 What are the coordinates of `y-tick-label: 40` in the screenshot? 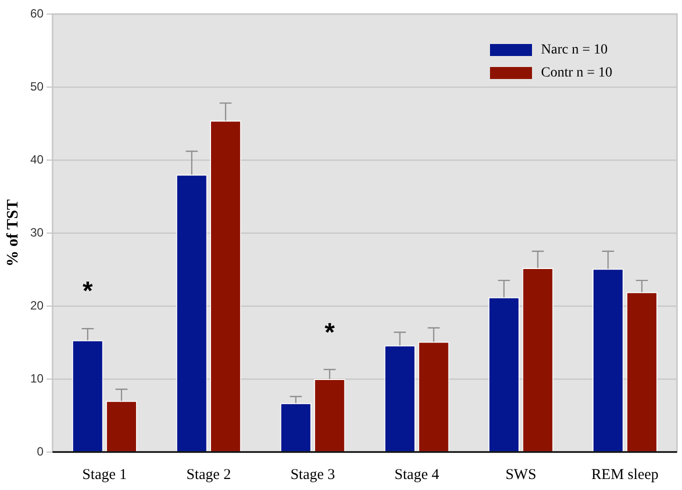 It's located at (37, 159).